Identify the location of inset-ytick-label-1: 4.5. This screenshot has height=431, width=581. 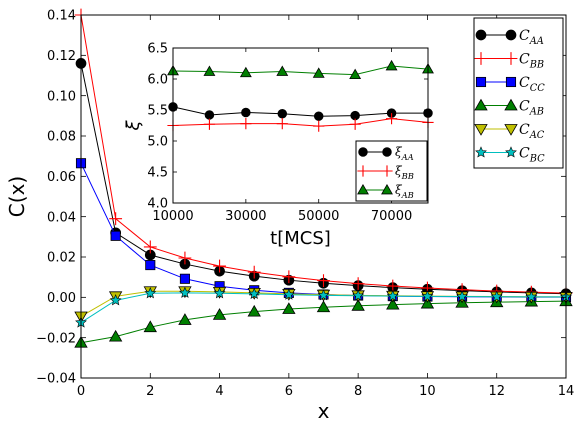
(157, 173).